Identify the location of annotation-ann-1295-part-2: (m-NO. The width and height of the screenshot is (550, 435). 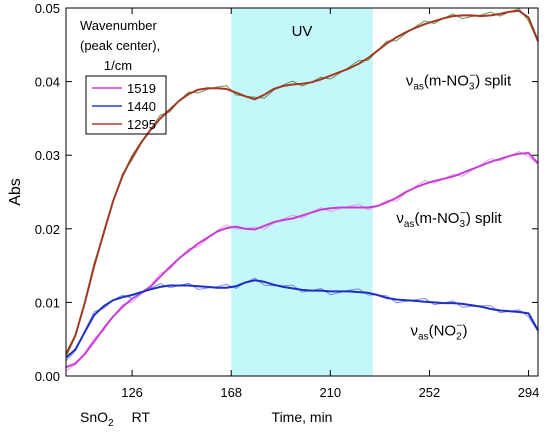
(446, 80).